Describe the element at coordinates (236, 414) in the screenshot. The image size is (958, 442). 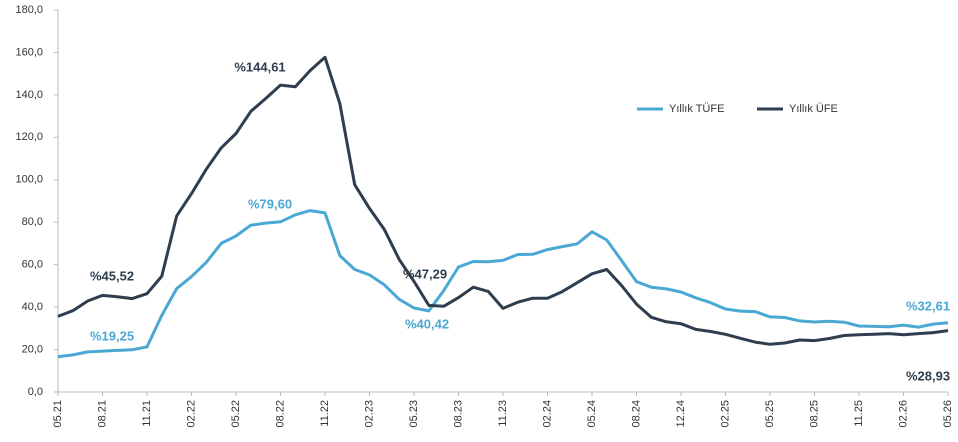
I see `x-tick-label: 05.22` at that location.